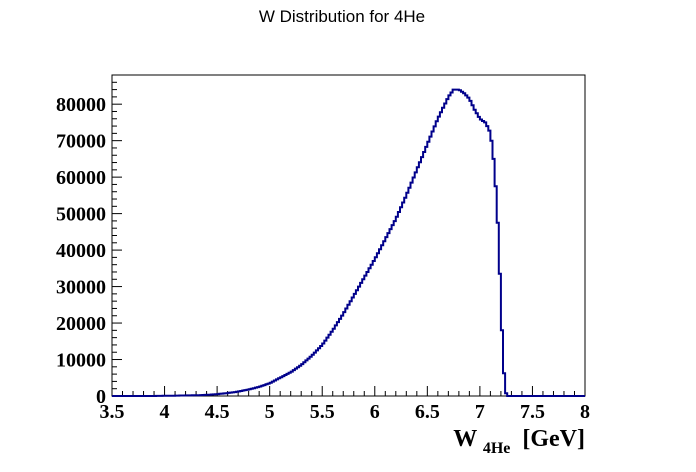 Image resolution: width=696 pixels, height=472 pixels. I want to click on x-tick-label: 7, so click(480, 412).